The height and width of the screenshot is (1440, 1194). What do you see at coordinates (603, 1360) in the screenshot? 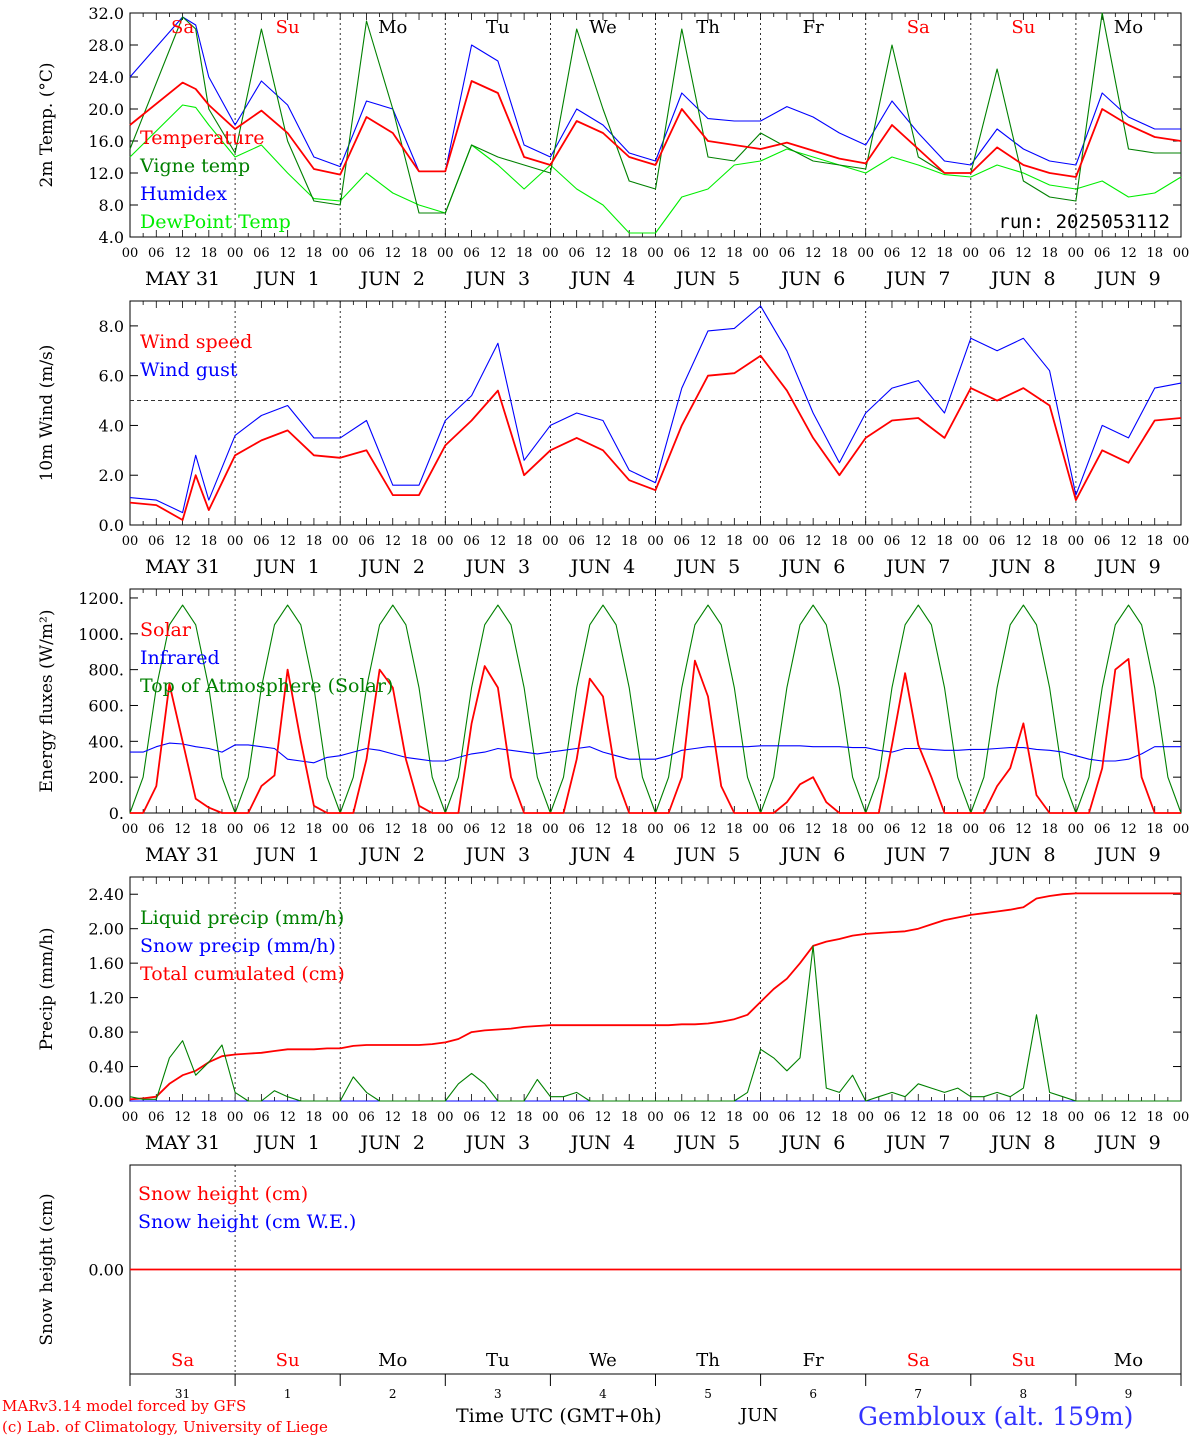
I see `day-name-bottom: We` at bounding box center [603, 1360].